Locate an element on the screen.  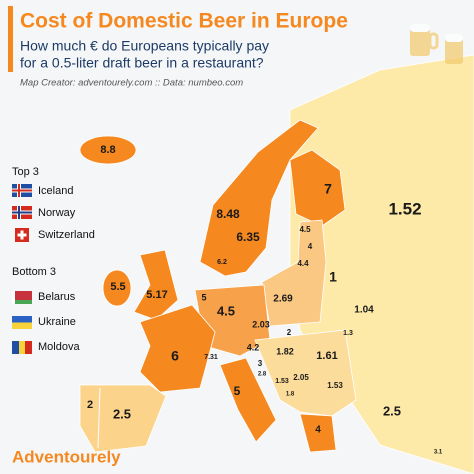
cyprus is located at coordinates (439, 451).